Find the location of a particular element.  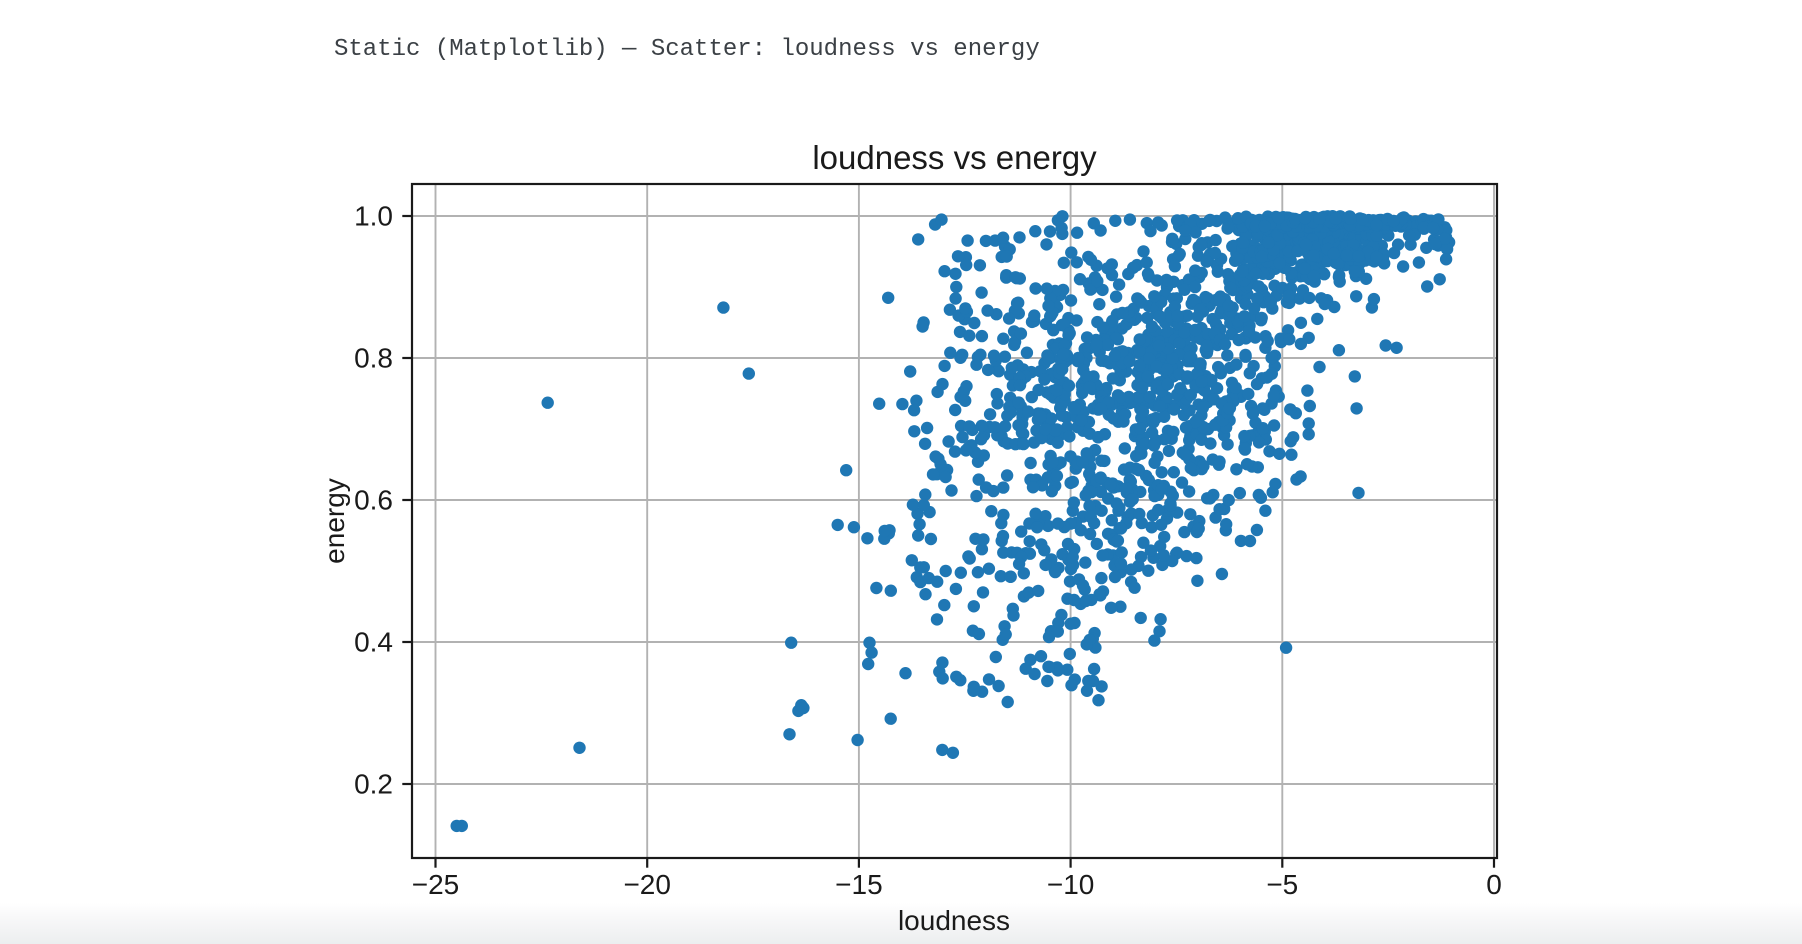

svg-text: loudness vs energy is located at coordinates (954, 157).